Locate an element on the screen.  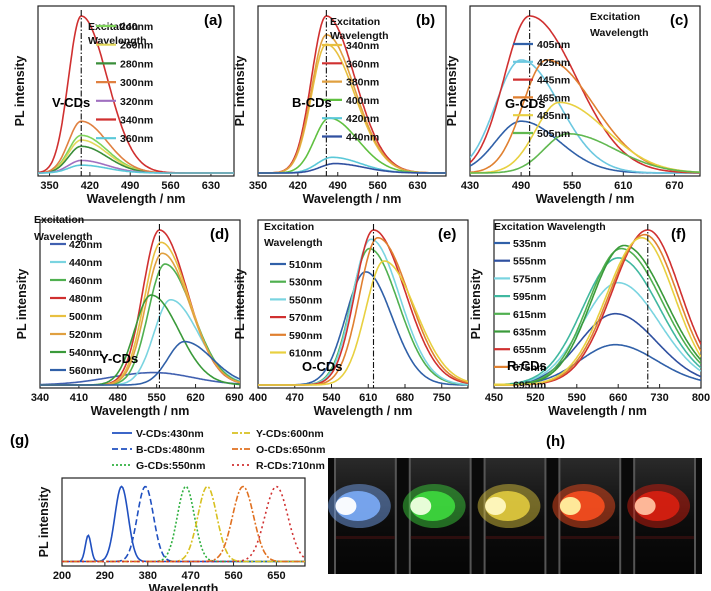
legend-label: 440nm is located at coordinates (362, 138).